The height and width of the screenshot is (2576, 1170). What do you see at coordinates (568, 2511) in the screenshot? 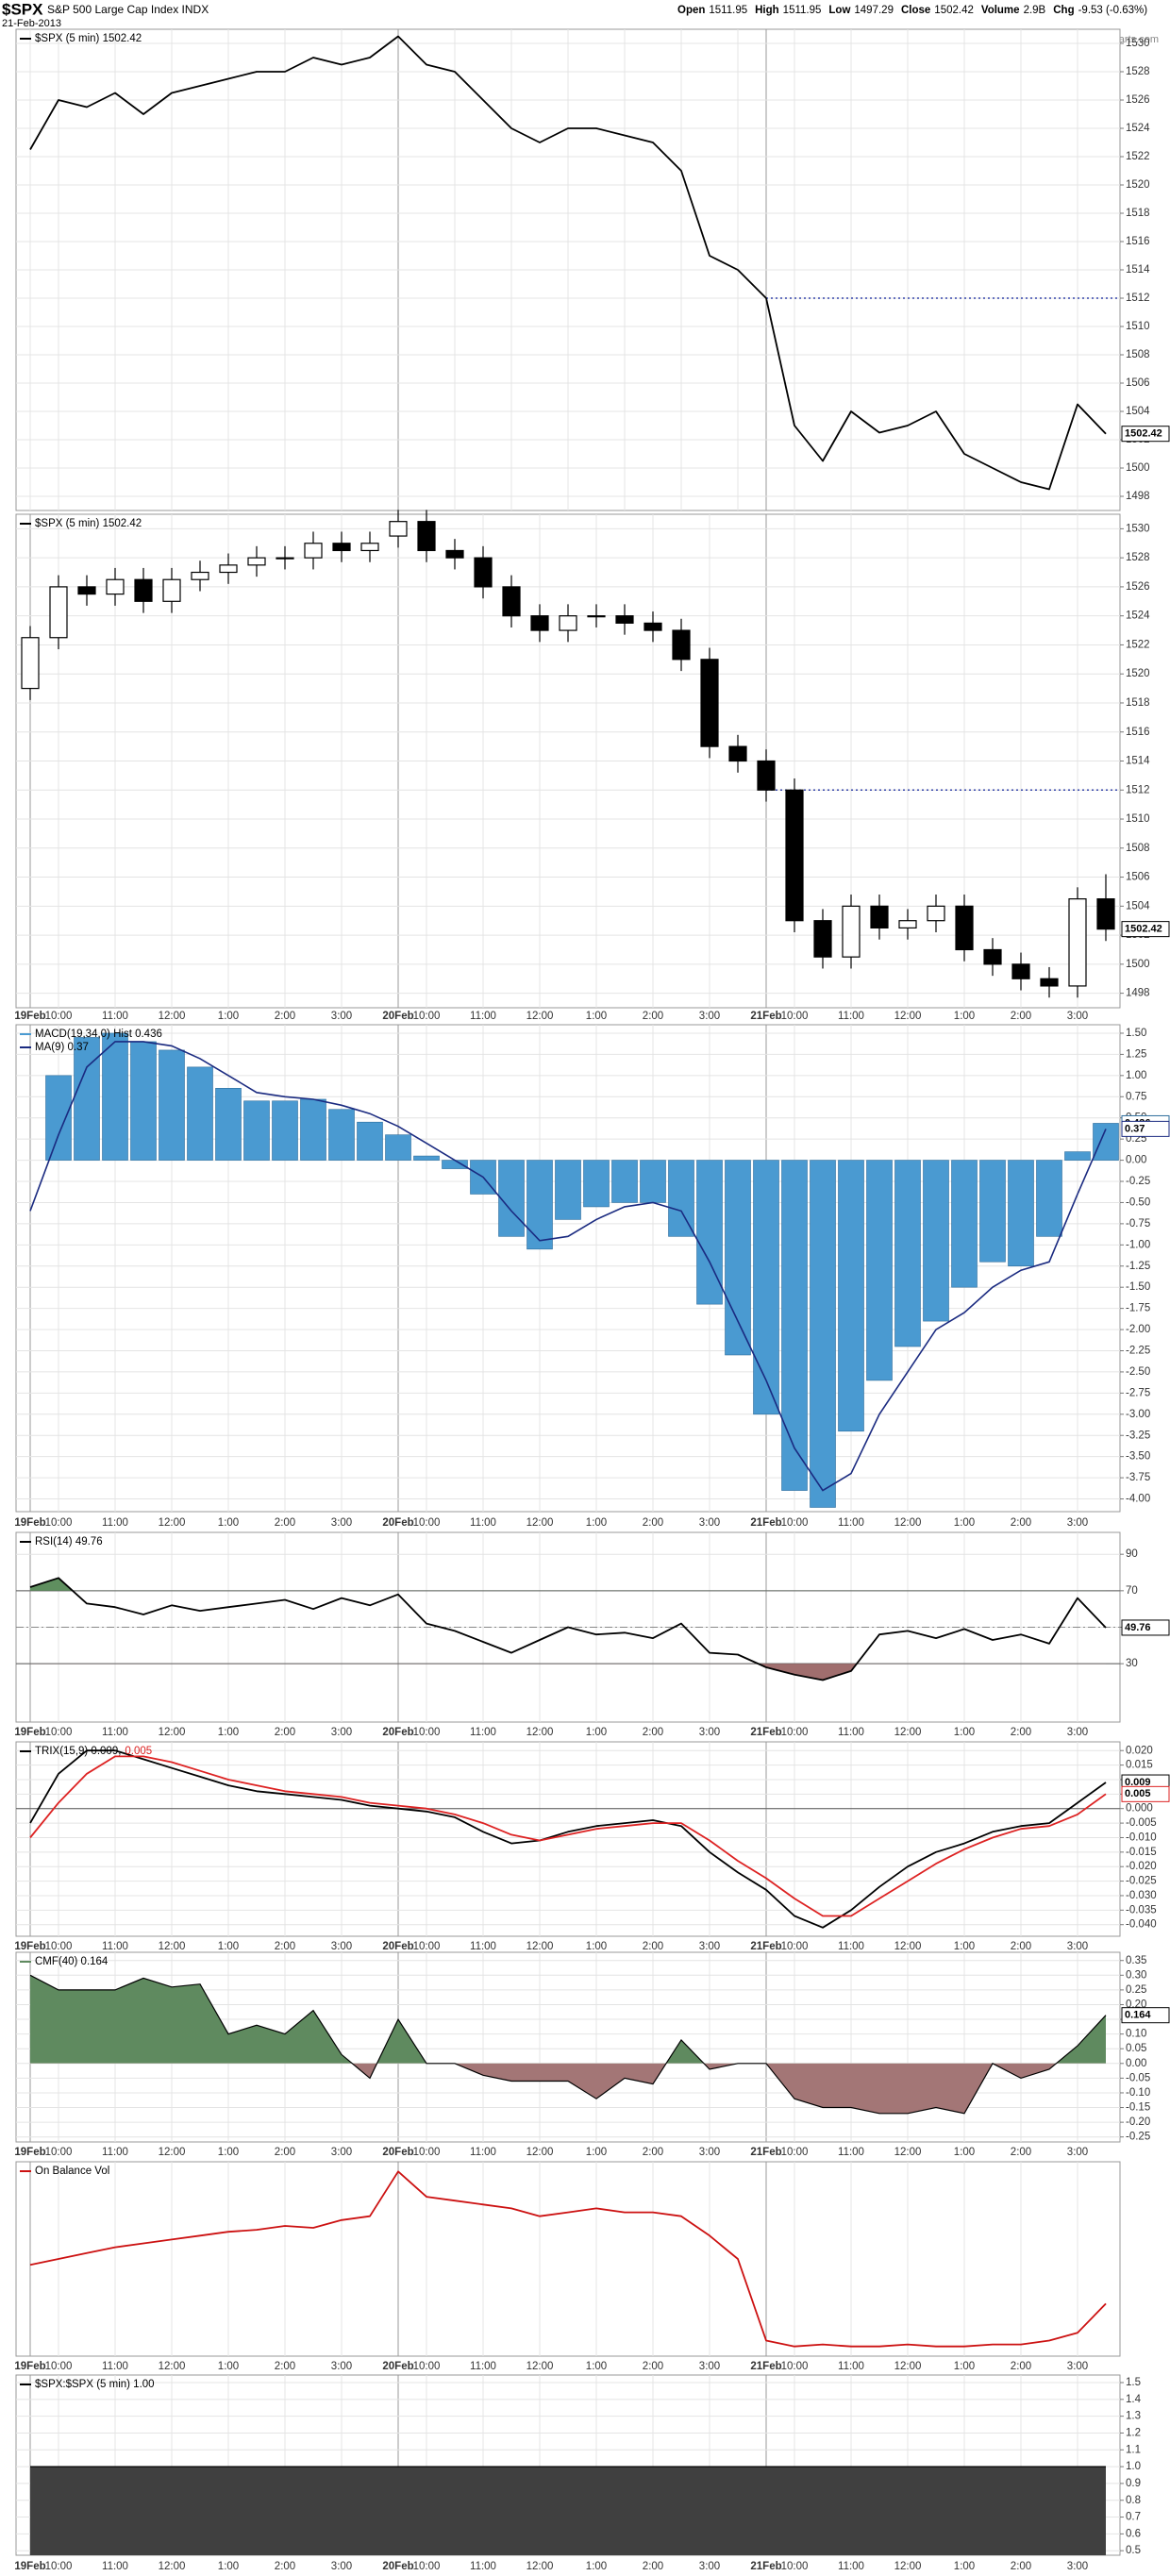
I see `area` at bounding box center [568, 2511].